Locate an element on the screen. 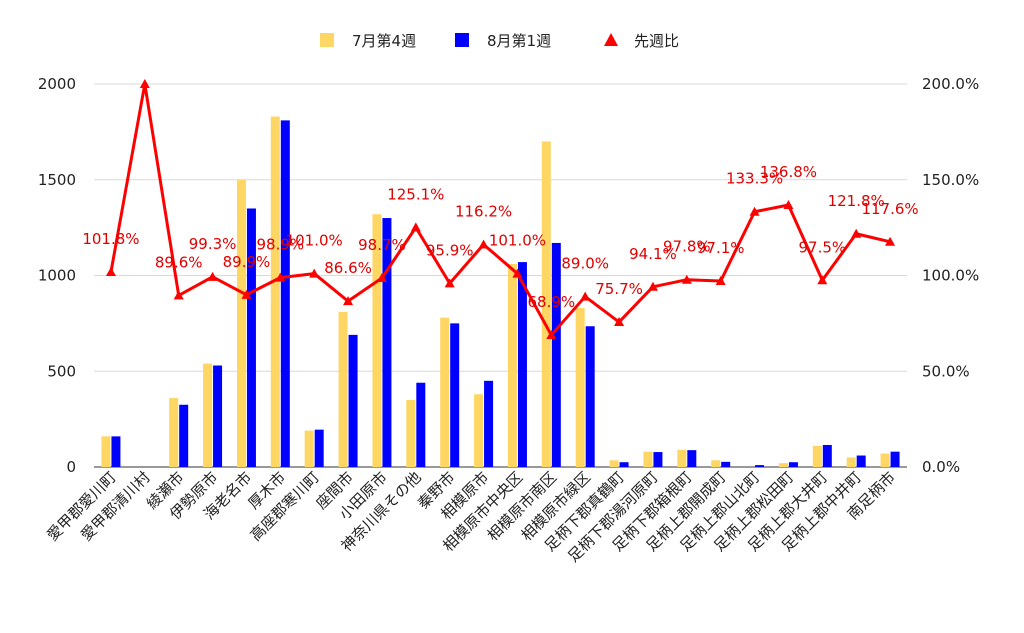 The height and width of the screenshot is (633, 1024). y-tick-label-right: 150.0% is located at coordinates (950, 180).